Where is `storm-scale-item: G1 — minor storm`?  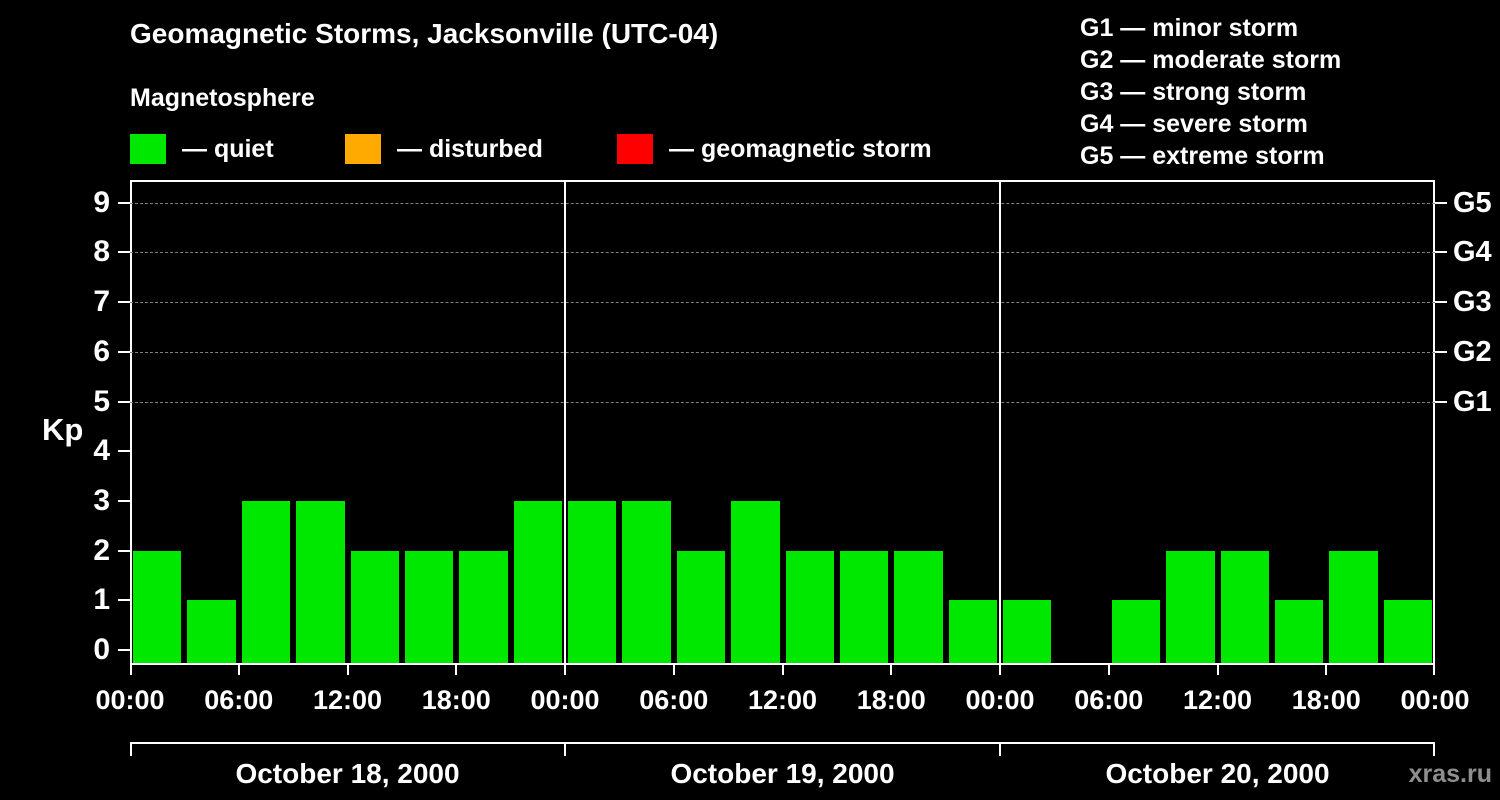
storm-scale-item: G1 — minor storm is located at coordinates (1189, 28).